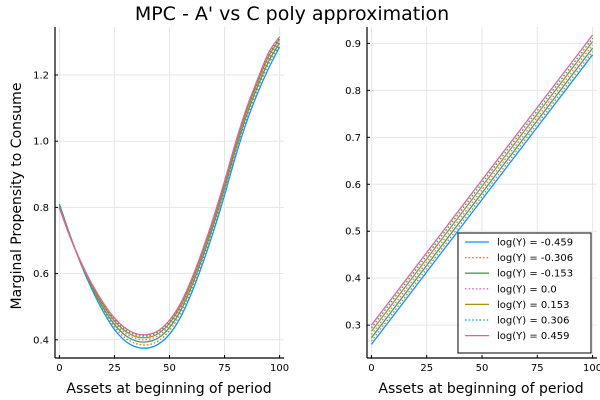  What do you see at coordinates (533, 321) in the screenshot?
I see `legend-entry-label: log(Y) = 0.306` at bounding box center [533, 321].